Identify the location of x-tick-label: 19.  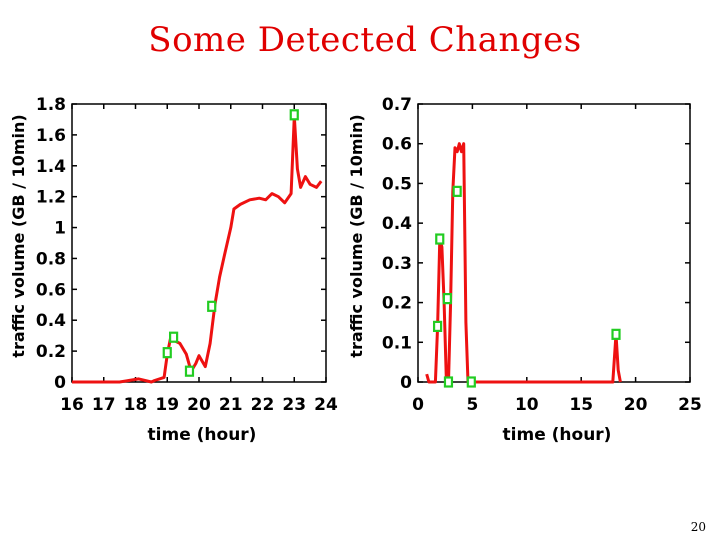
(167, 405).